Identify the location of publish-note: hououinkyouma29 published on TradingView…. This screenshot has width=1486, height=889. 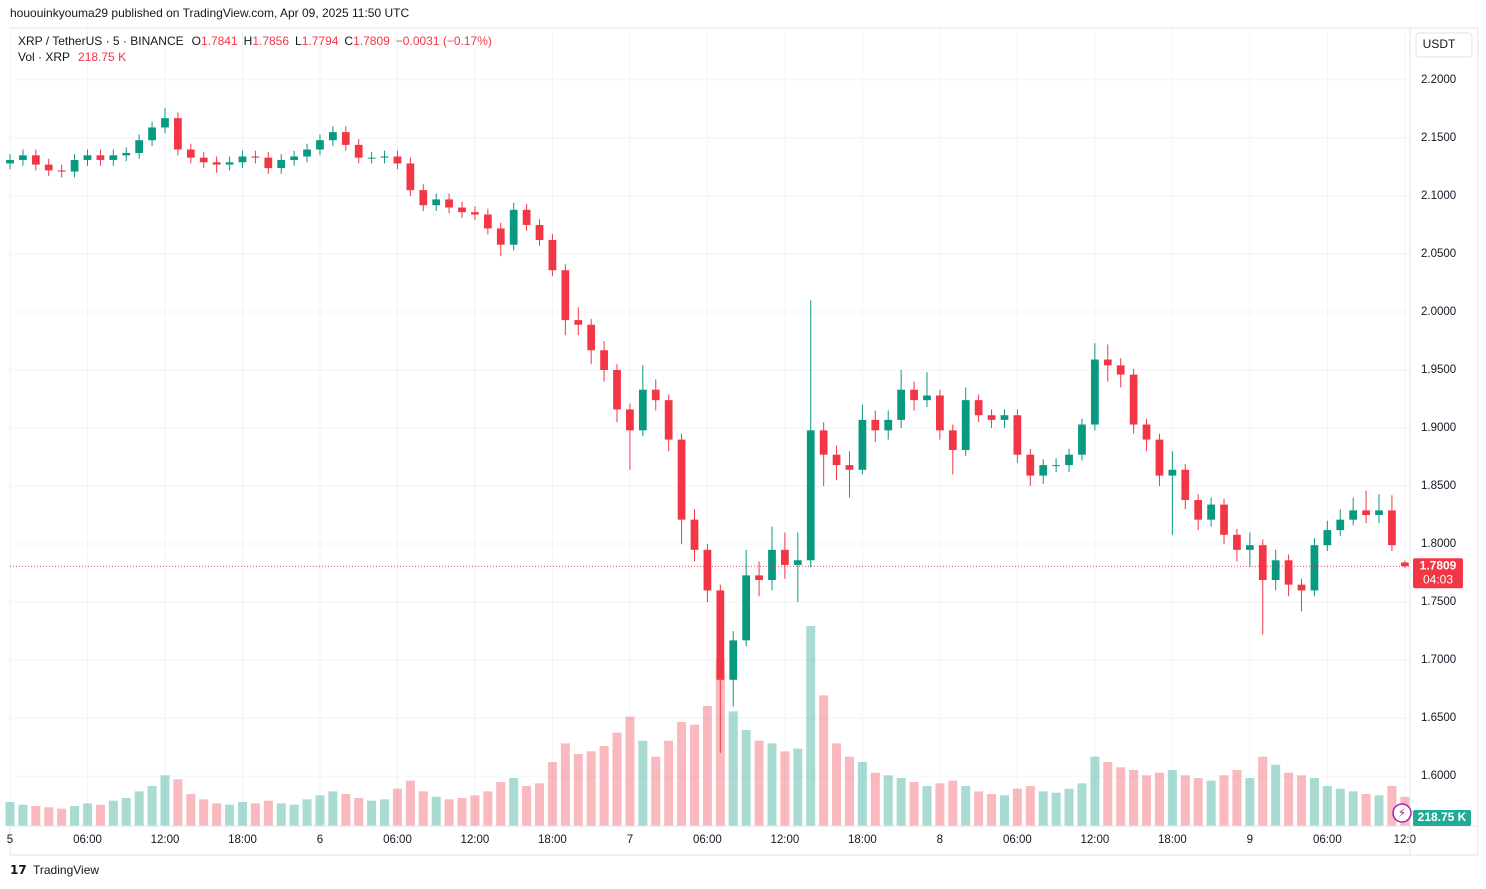
(209, 13).